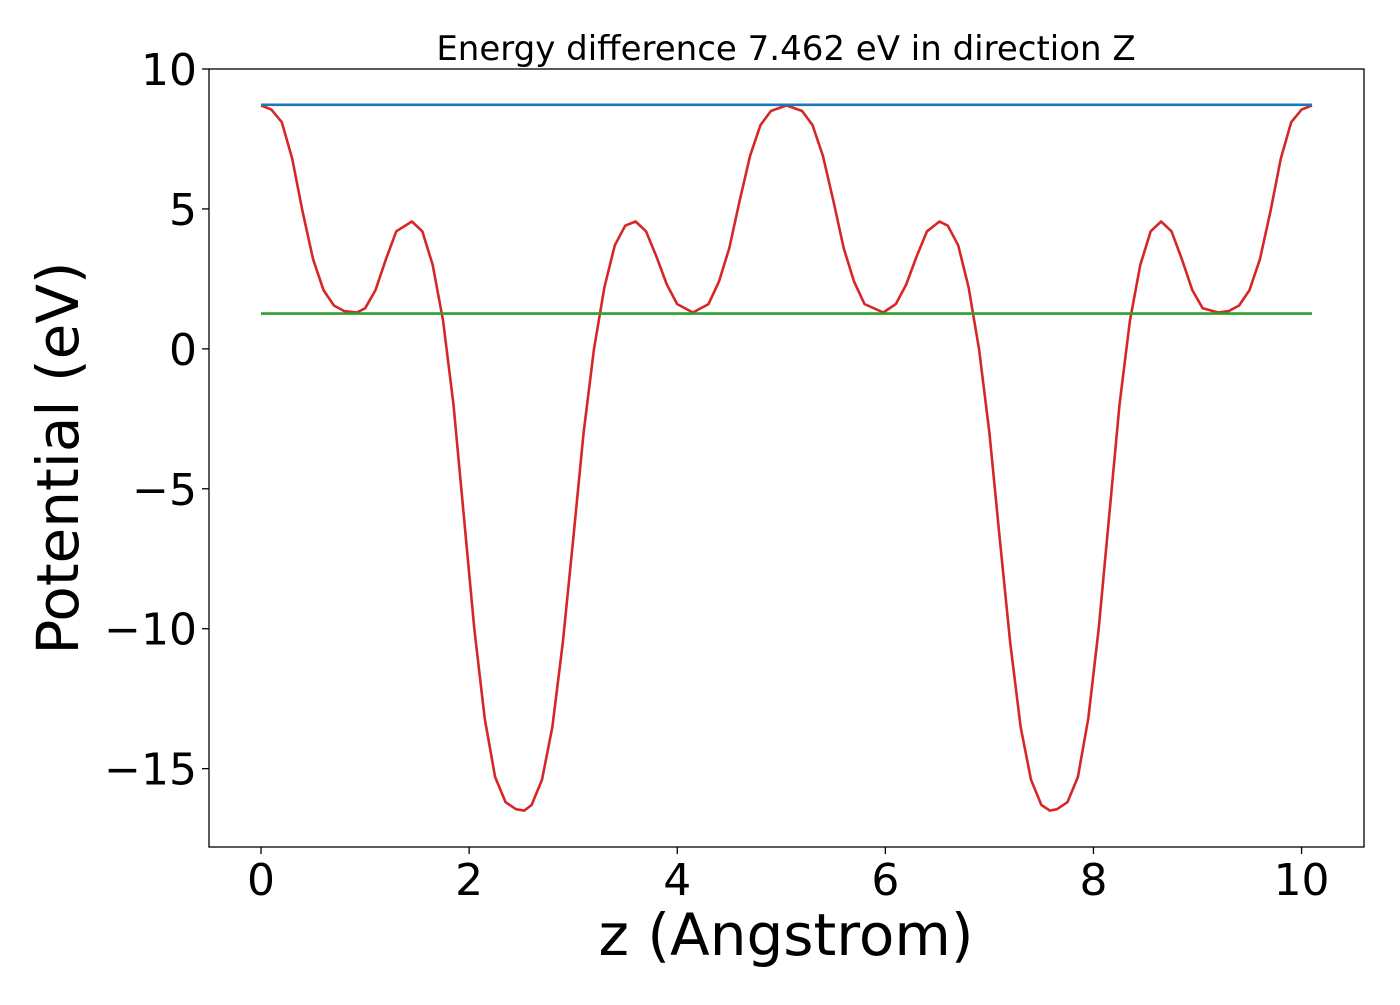 The height and width of the screenshot is (1005, 1400). I want to click on x-axis-label: z (Angstrom), so click(786, 935).